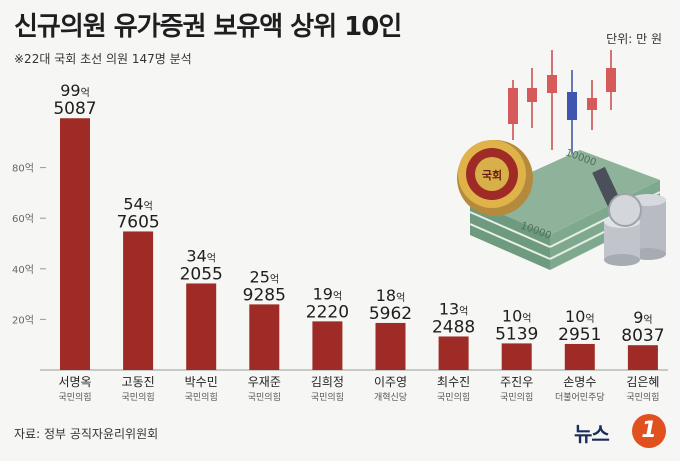 The width and height of the screenshot is (680, 461). Describe the element at coordinates (74, 109) in the screenshot. I see `data-label-man: 5087` at that location.